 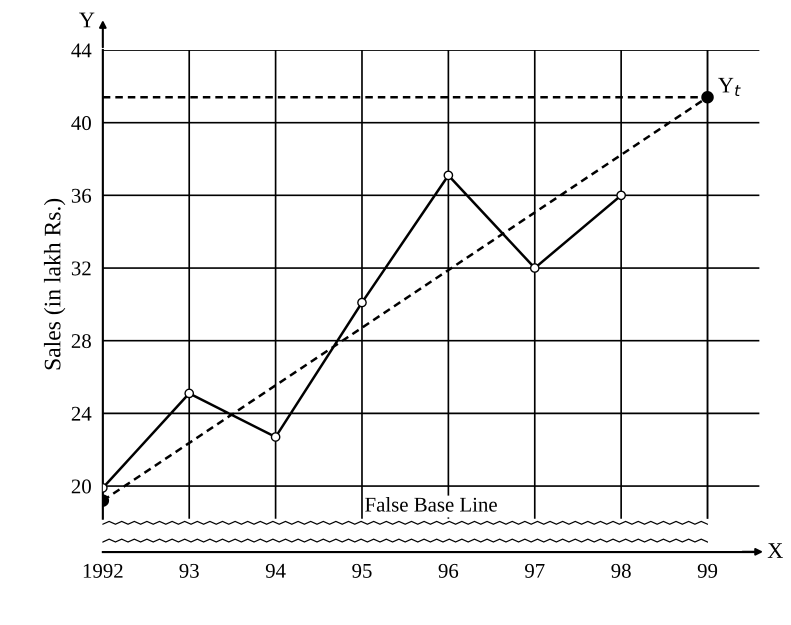 What do you see at coordinates (82, 195) in the screenshot?
I see `y-tick-label: 36` at bounding box center [82, 195].